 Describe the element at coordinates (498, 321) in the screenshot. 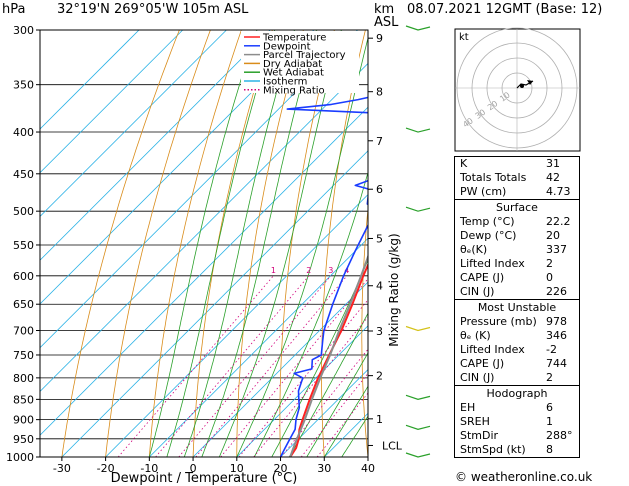

I see `most-unstable-label: Pressure (mb)` at that location.